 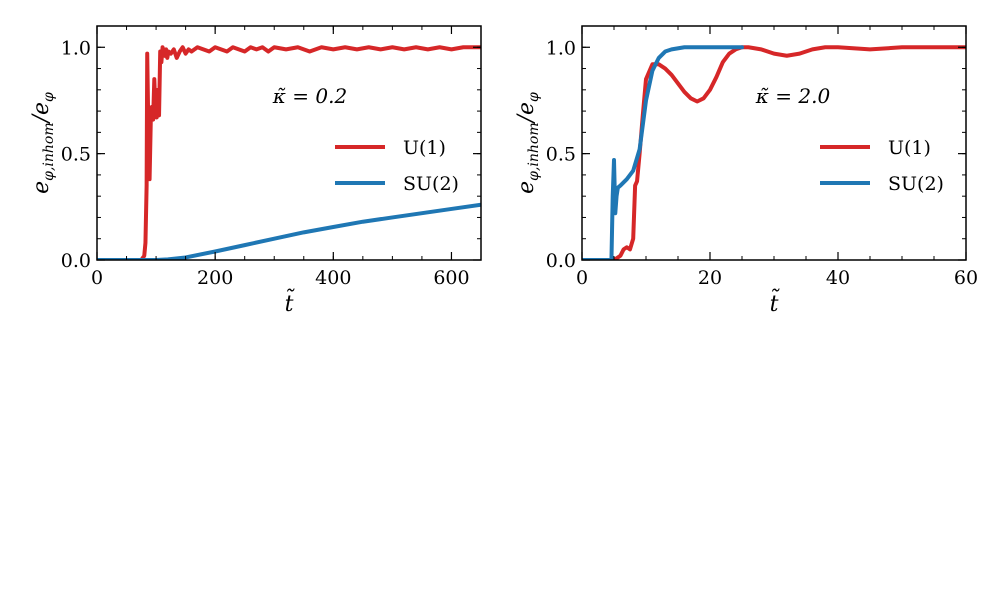 What do you see at coordinates (289, 152) in the screenshot?
I see `series-line-u1-left` at bounding box center [289, 152].